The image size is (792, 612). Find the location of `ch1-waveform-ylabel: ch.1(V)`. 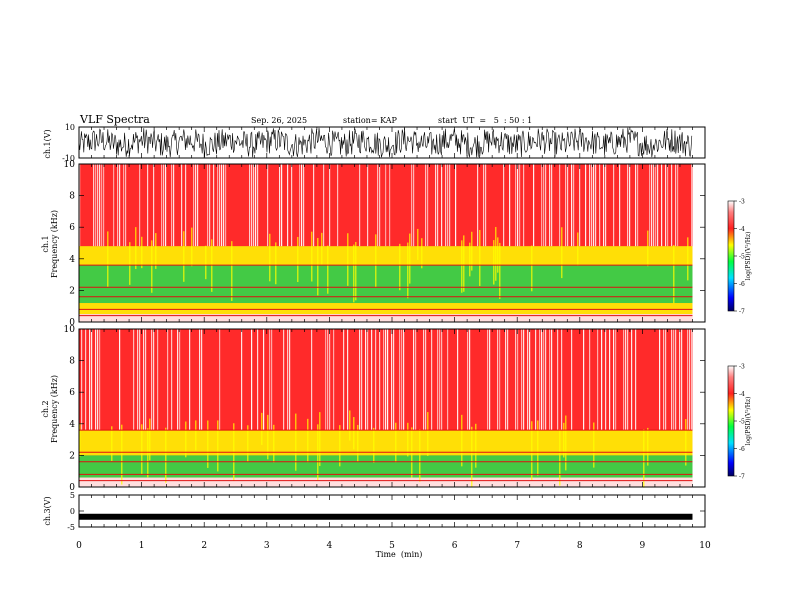

ch1-waveform-ylabel: ch.1(V) is located at coordinates (47, 143).